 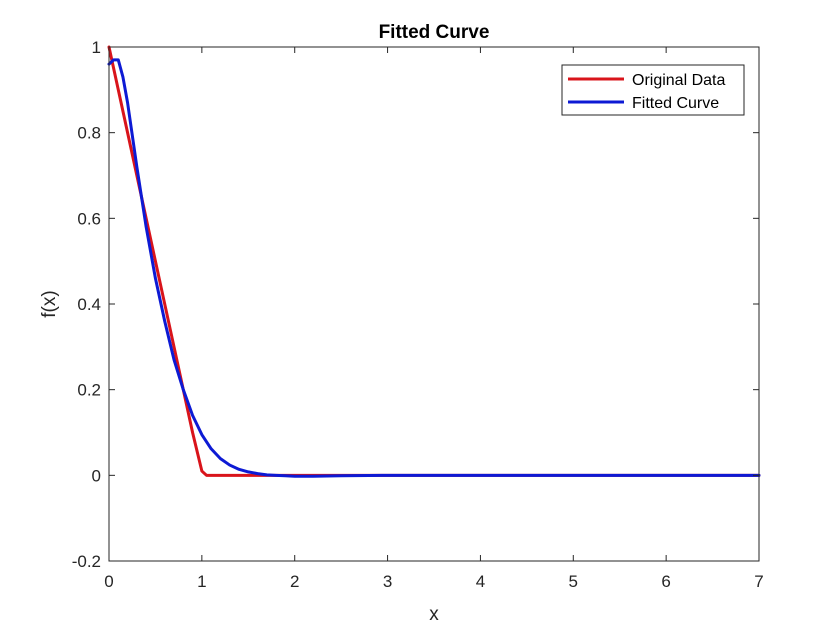 What do you see at coordinates (89, 304) in the screenshot?
I see `y-tick-label: 0.4` at bounding box center [89, 304].